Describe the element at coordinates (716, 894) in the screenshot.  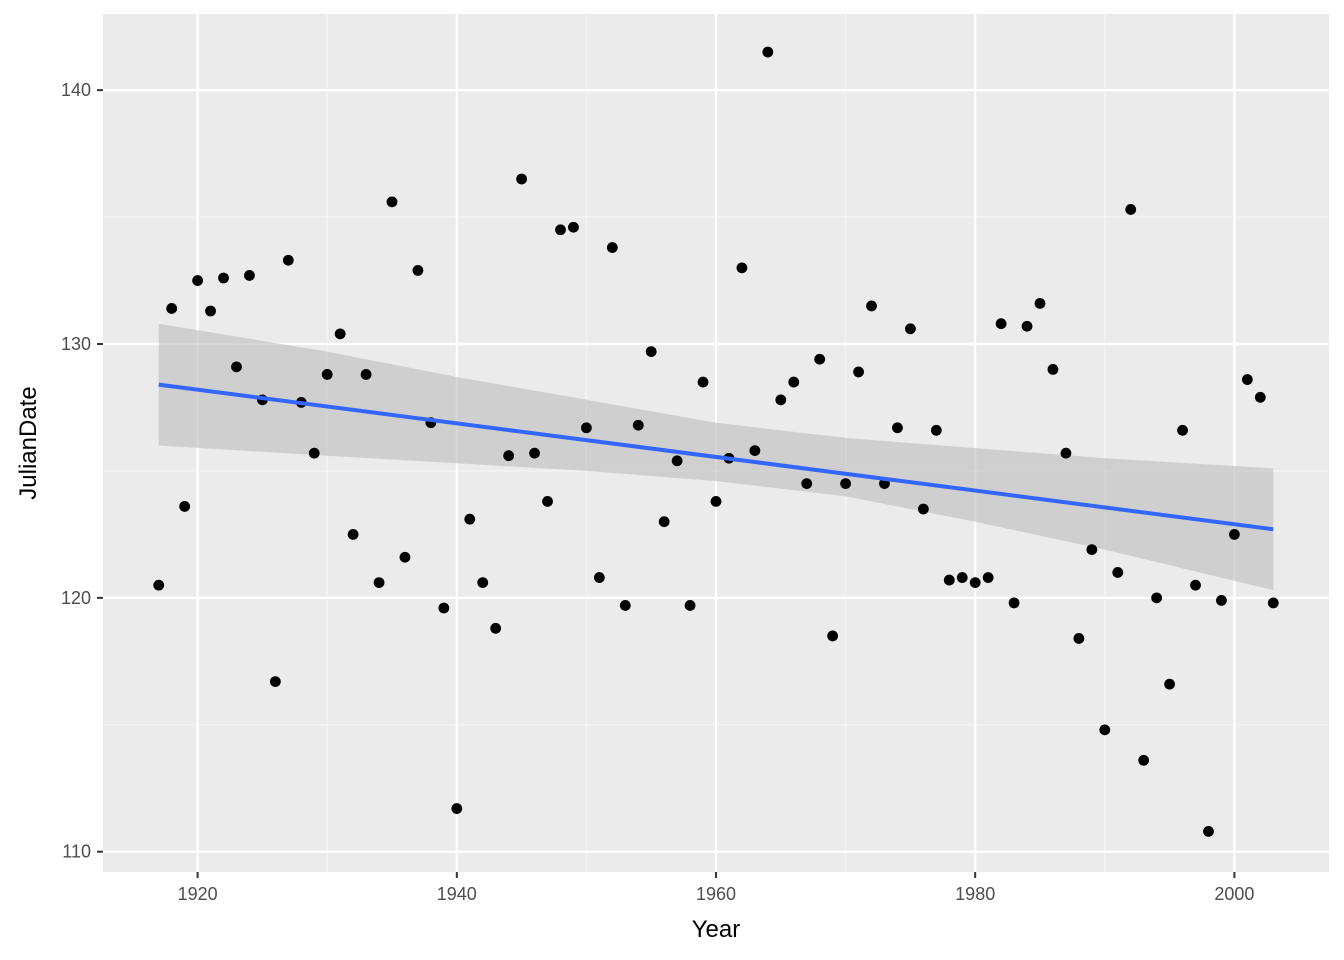
I see `x-tick-label: 1960` at that location.